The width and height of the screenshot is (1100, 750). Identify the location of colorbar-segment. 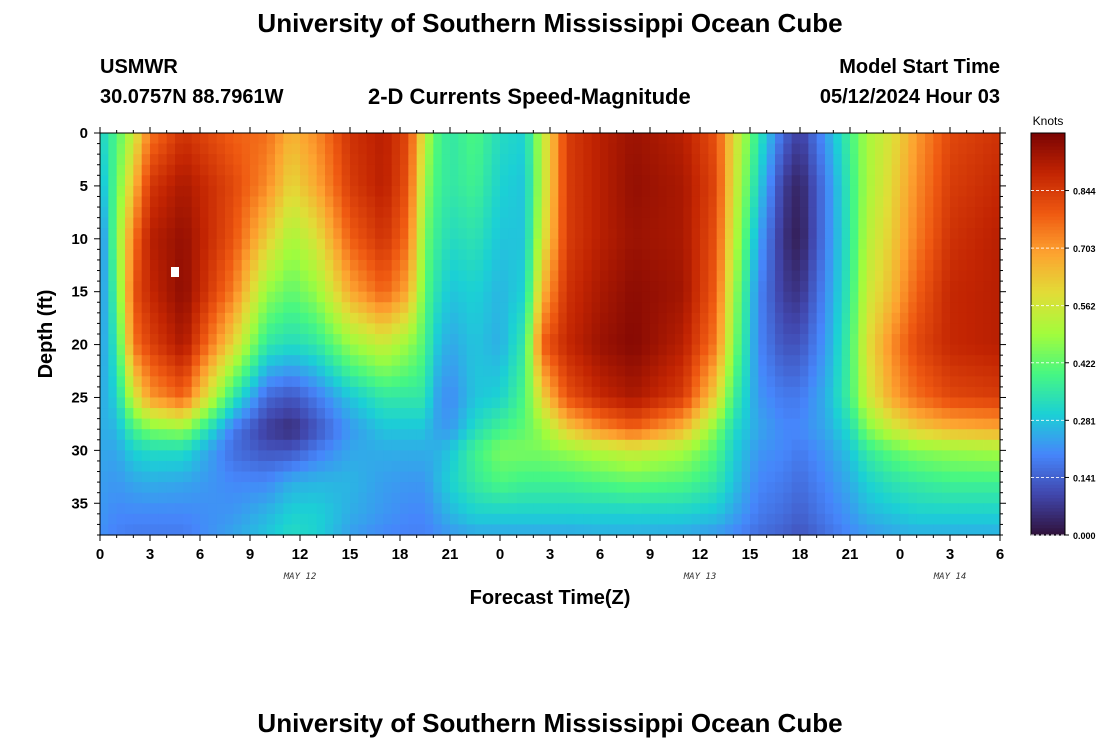
(1048, 416).